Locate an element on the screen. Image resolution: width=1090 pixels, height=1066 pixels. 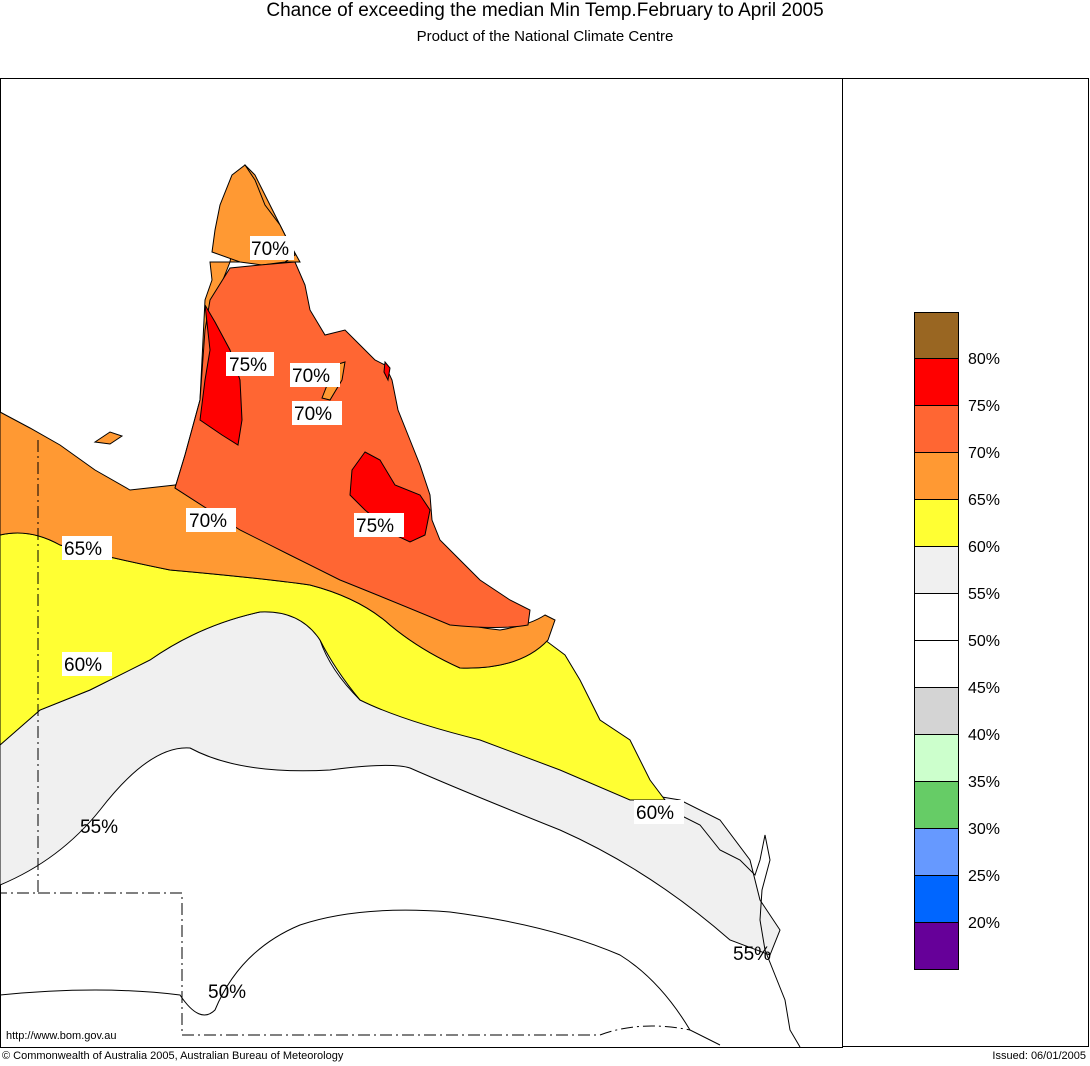
map-subtitle: Product of the National Climate Centre is located at coordinates (545, 36).